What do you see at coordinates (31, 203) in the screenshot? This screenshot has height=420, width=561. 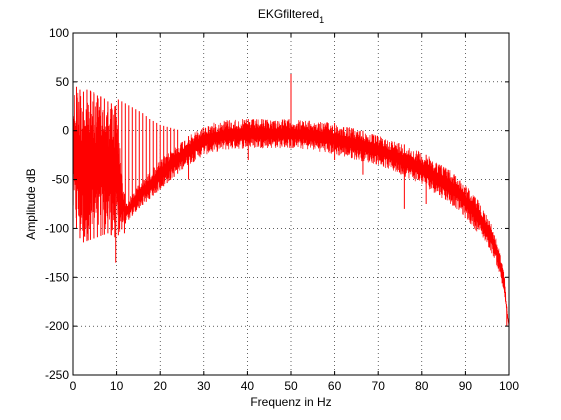 I see `y-axis-label: Amplitude dB` at bounding box center [31, 203].